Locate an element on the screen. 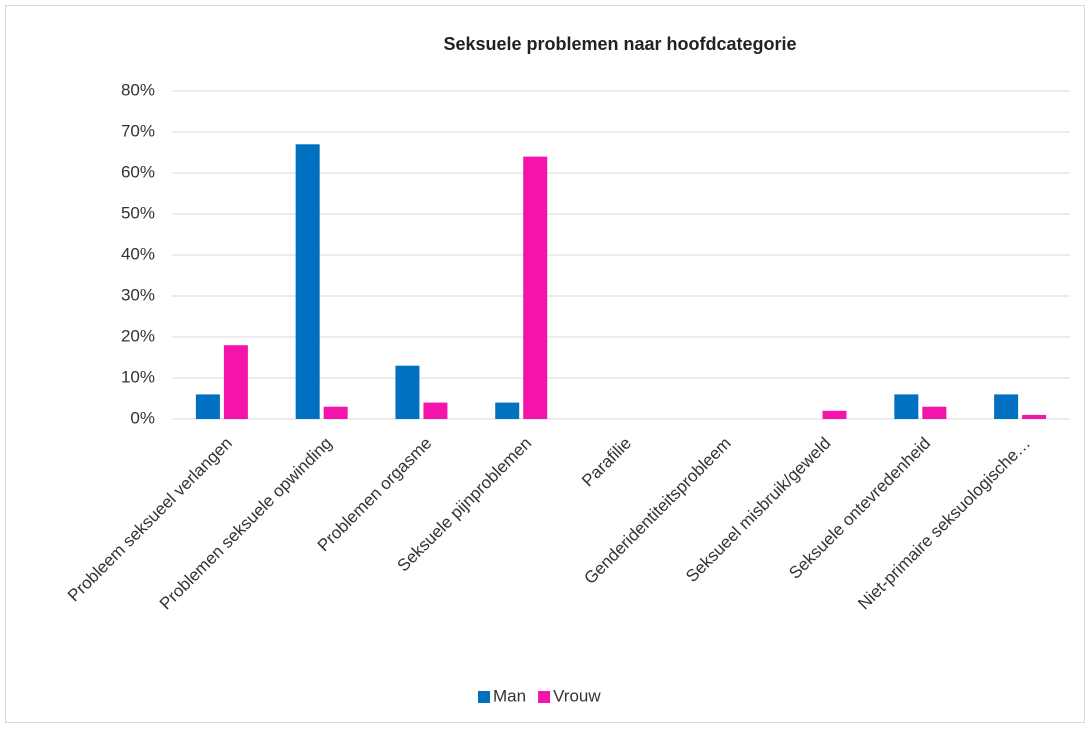  y-tick-label: 0% is located at coordinates (142, 417).